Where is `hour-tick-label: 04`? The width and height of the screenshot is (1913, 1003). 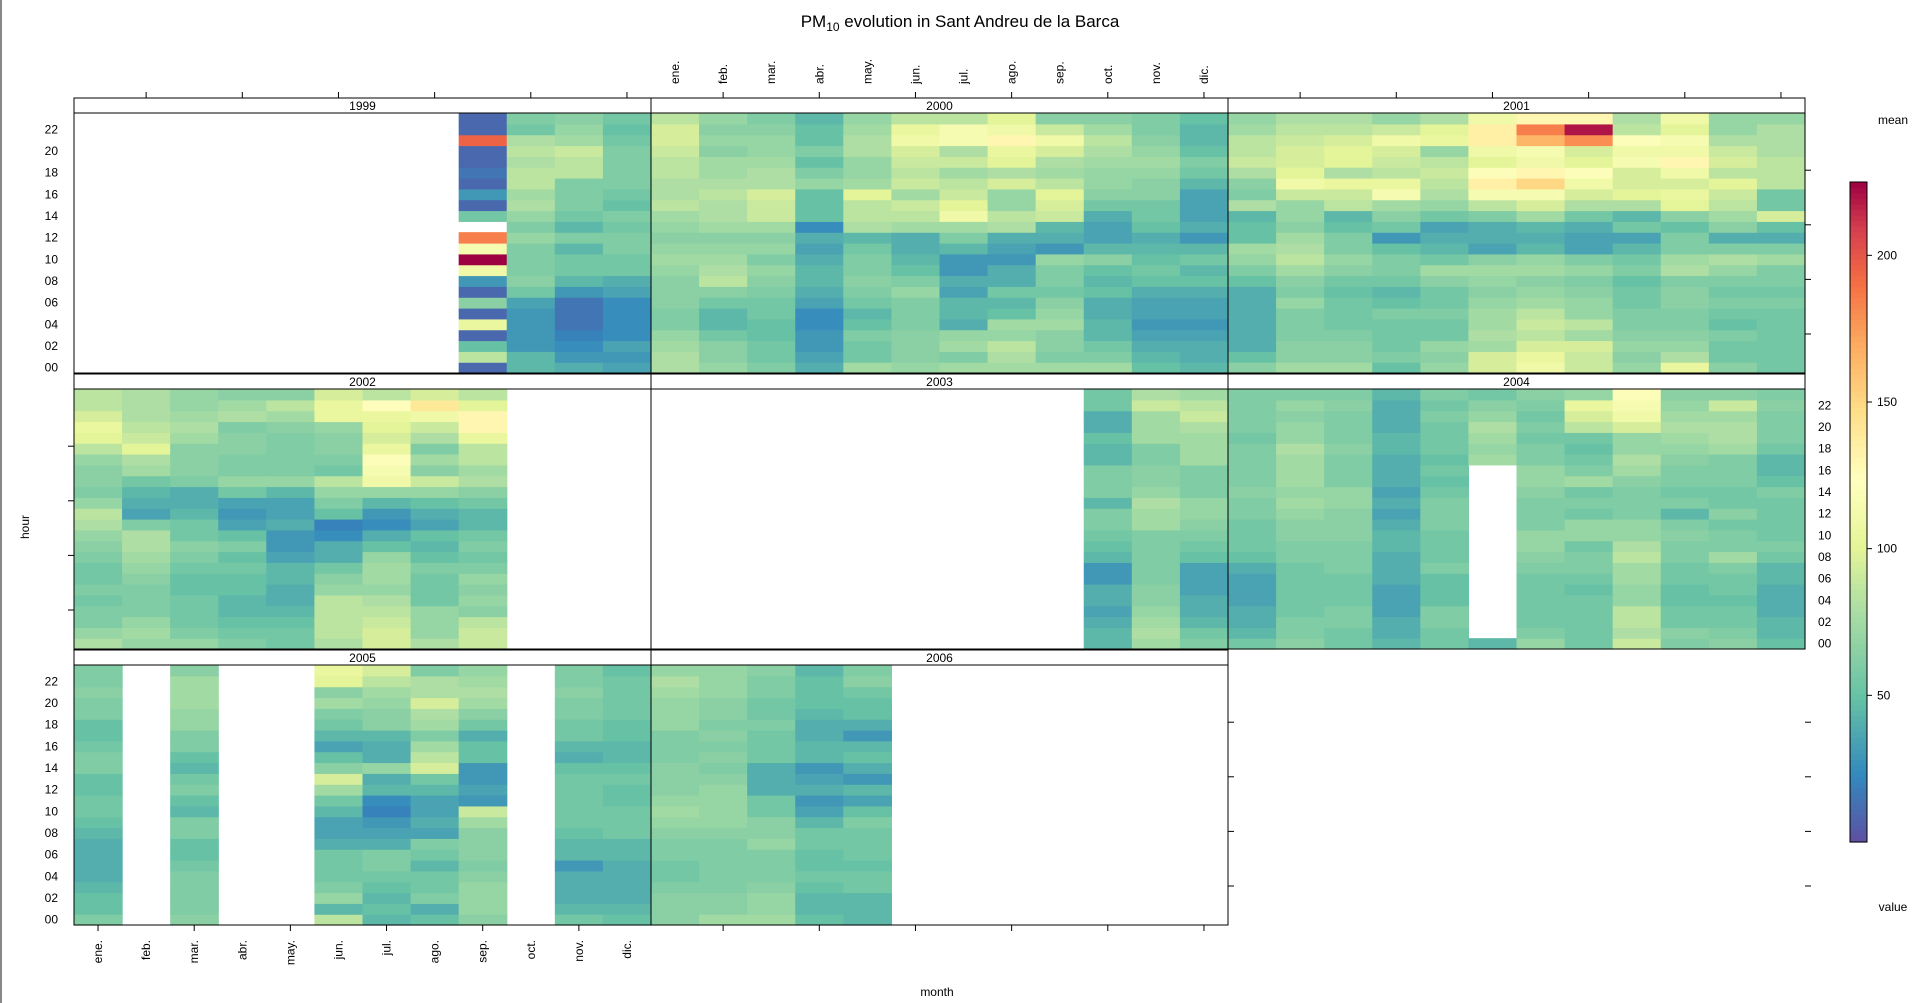
hour-tick-label: 04 is located at coordinates (52, 324).